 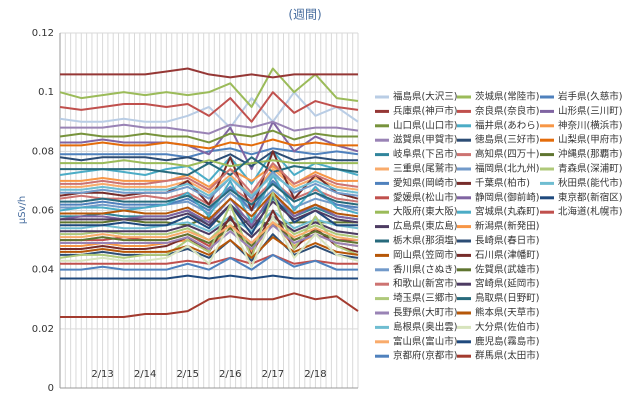 I want to click on x-tick-label: 2/18, so click(x=315, y=374).